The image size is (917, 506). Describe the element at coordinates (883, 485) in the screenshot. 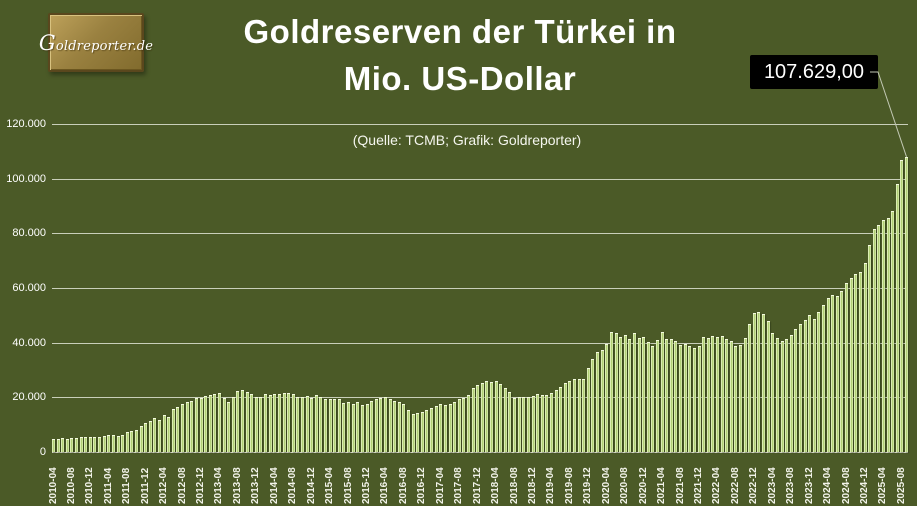

I see `x-axis-tick-label: 2025-04` at that location.